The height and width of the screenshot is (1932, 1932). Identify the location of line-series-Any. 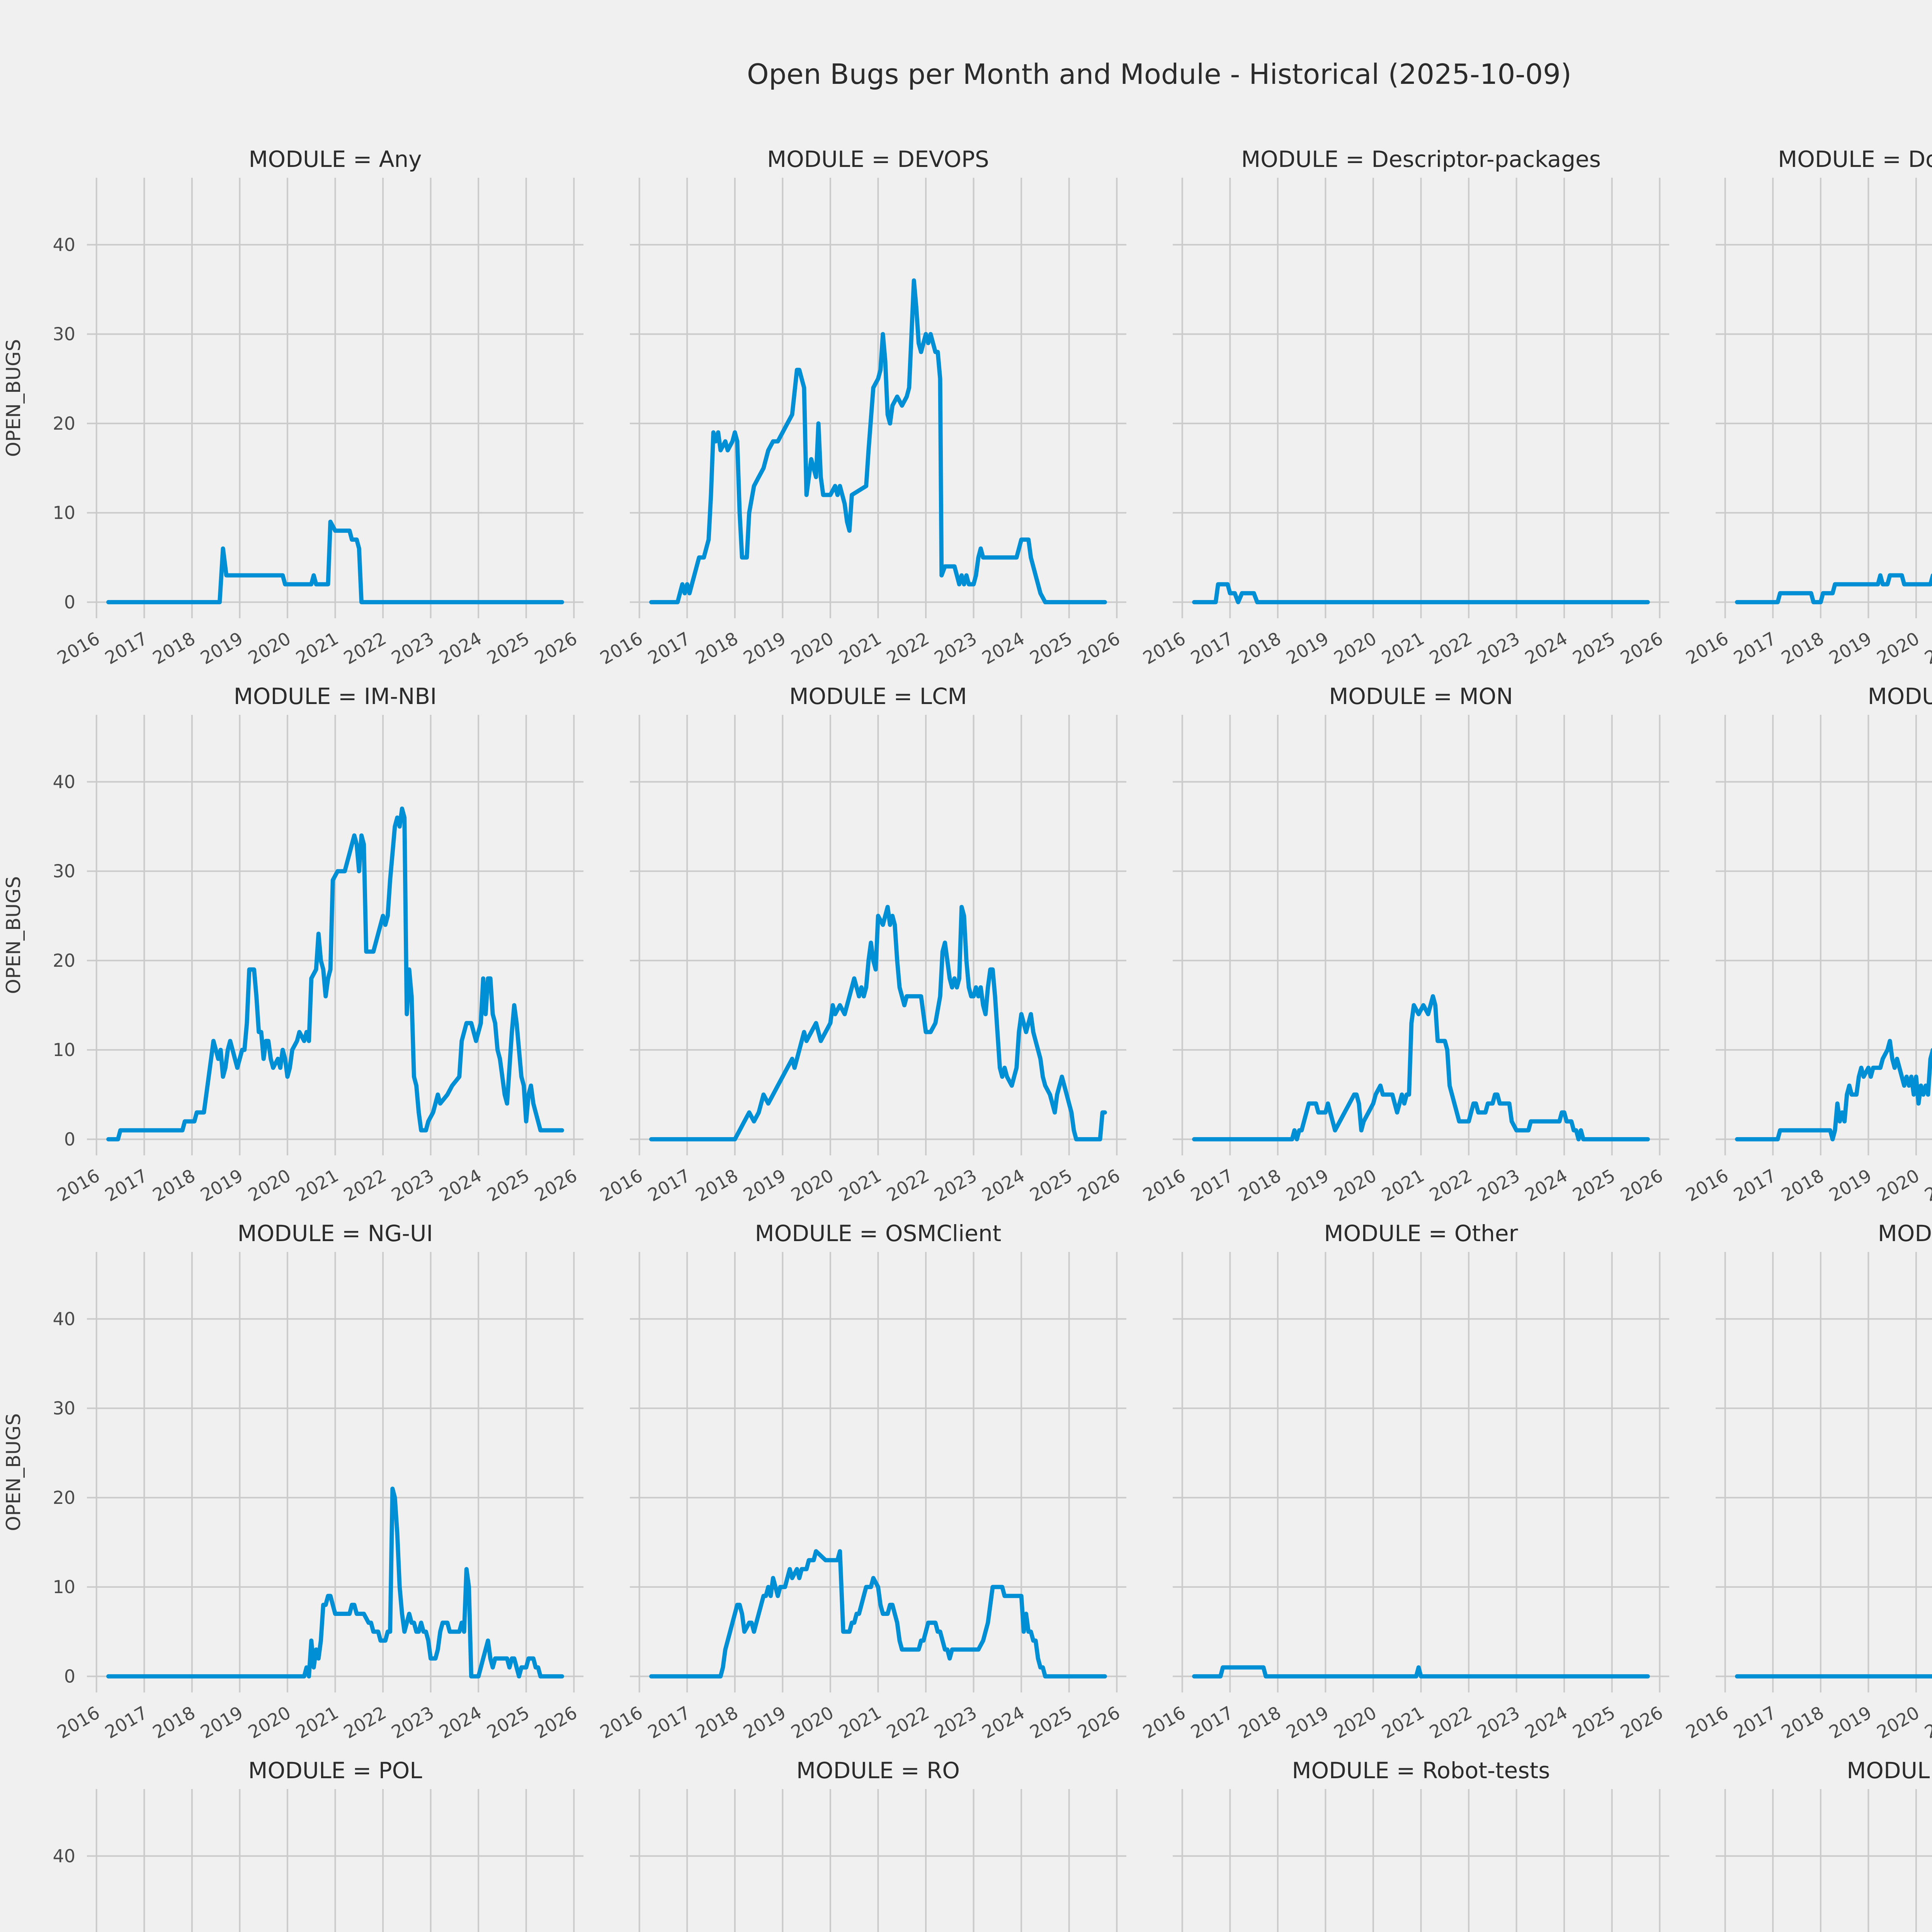
(335, 561).